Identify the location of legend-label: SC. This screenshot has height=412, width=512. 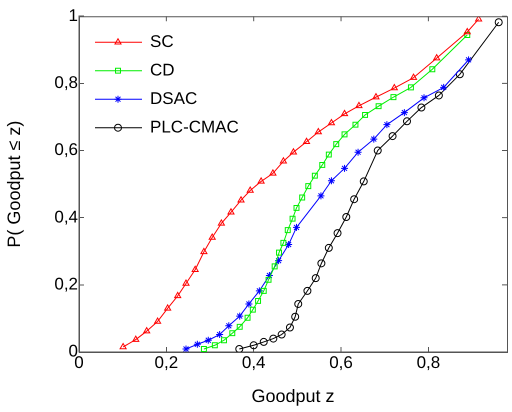
(162, 41).